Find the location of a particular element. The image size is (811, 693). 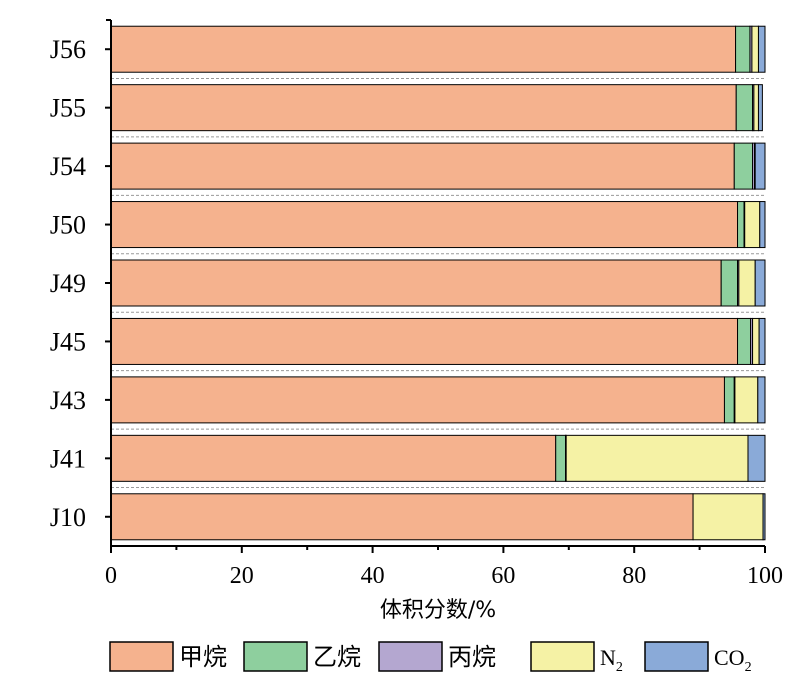

bar-segment-J55-CO2 is located at coordinates (760, 108).